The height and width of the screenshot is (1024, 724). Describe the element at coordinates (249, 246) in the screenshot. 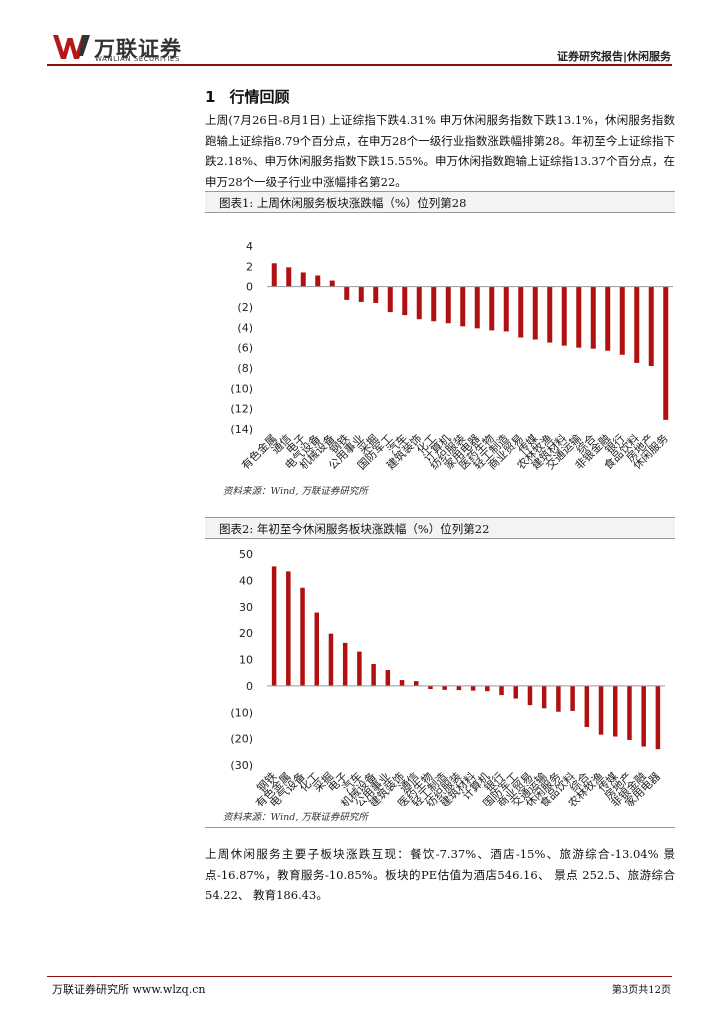

I see `chart1-ytick-label: 4` at that location.